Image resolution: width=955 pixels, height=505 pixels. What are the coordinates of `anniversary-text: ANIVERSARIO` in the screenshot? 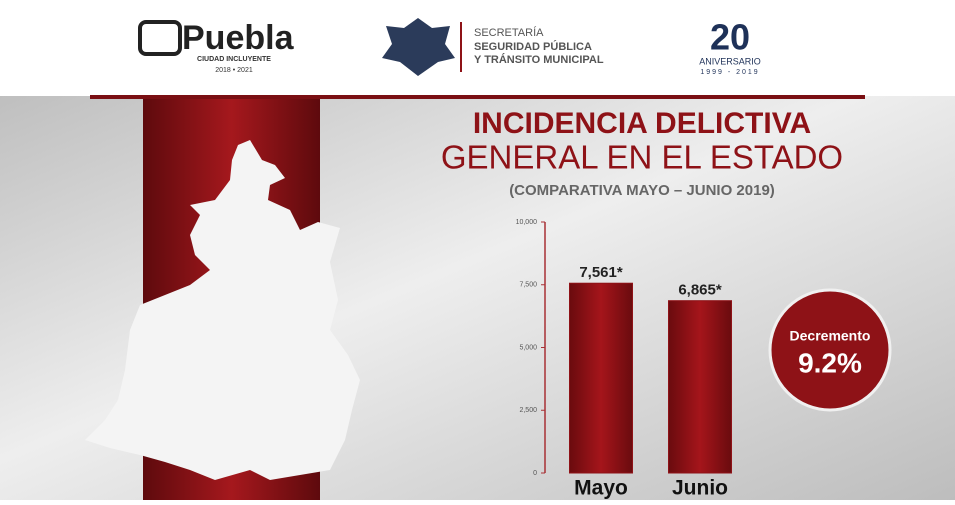 It's located at (730, 61).